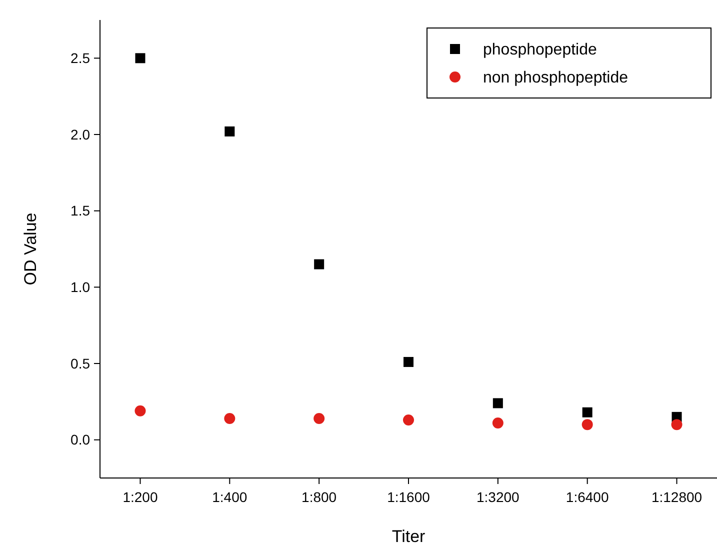 Image resolution: width=717 pixels, height=548 pixels. I want to click on y-tick-label: 0.0, so click(80, 440).